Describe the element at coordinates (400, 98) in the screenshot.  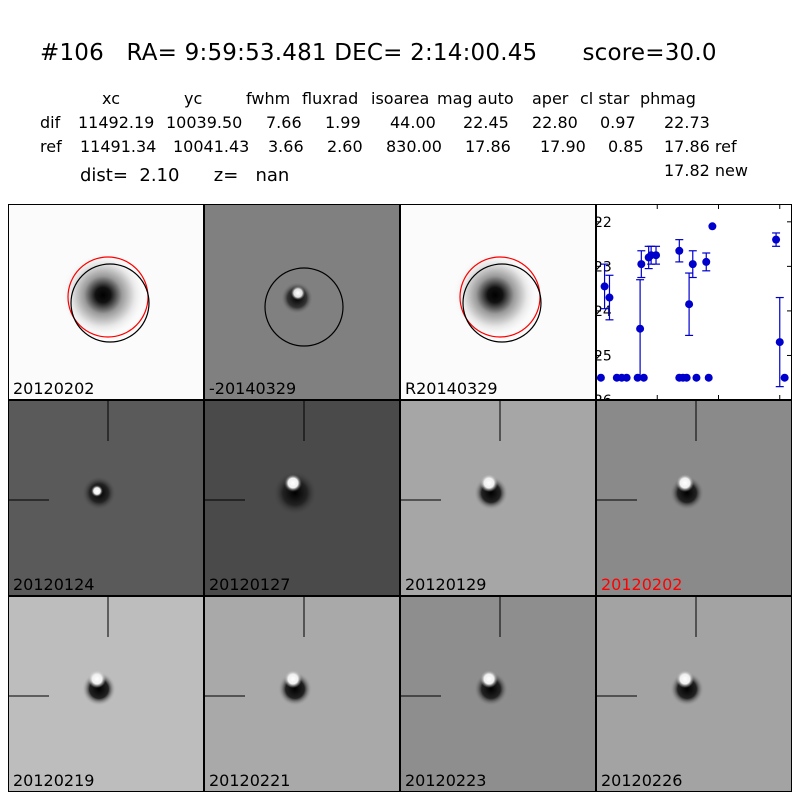
I see `col-header-isoarea: isoarea` at that location.